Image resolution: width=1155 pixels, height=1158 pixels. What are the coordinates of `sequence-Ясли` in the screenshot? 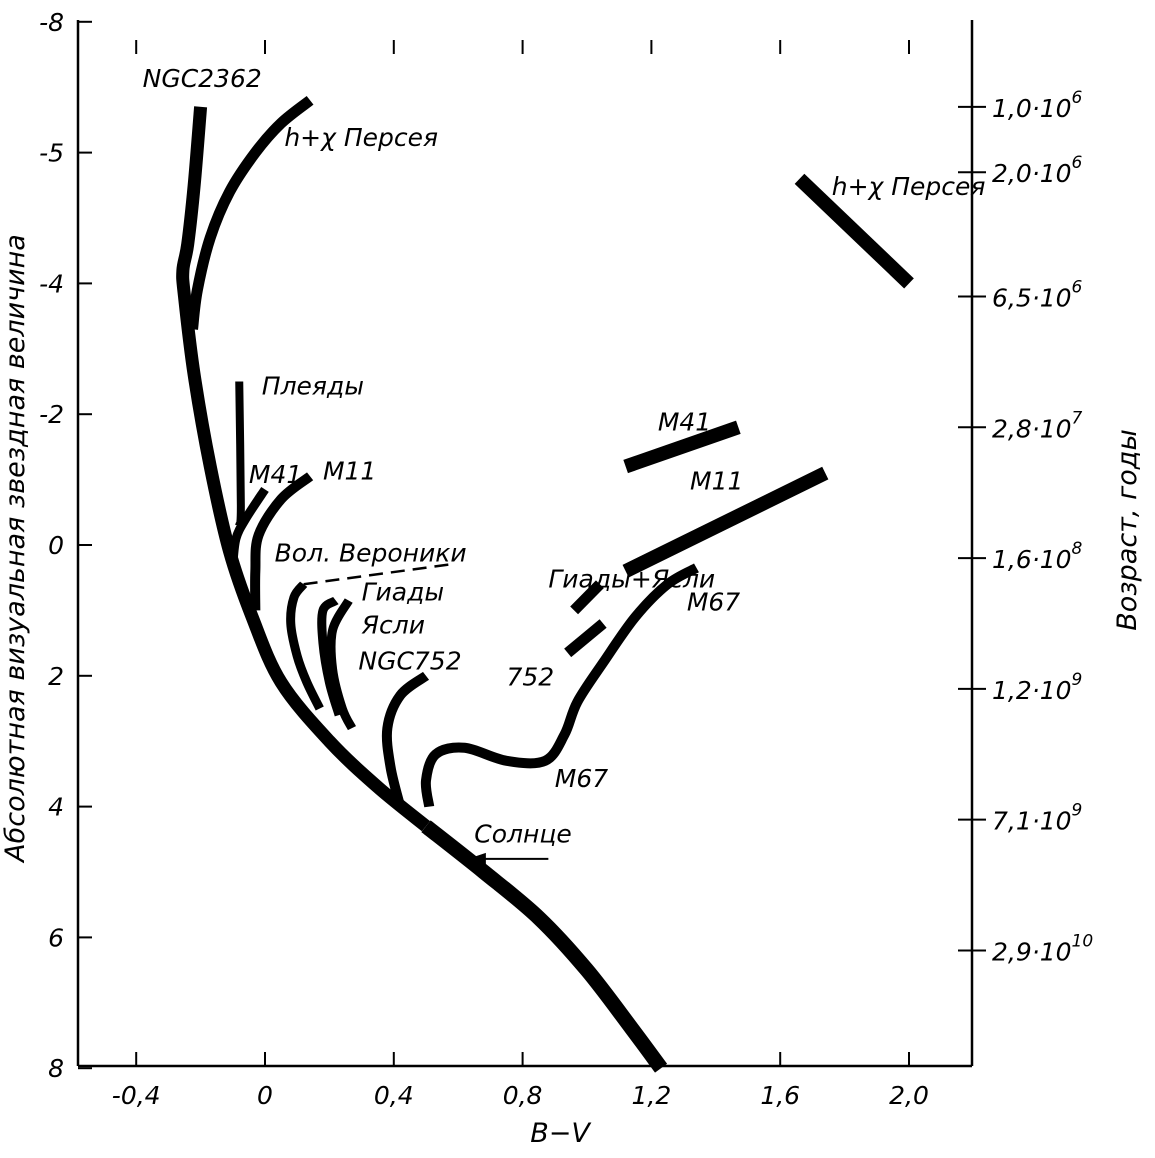 It's located at (341, 664).